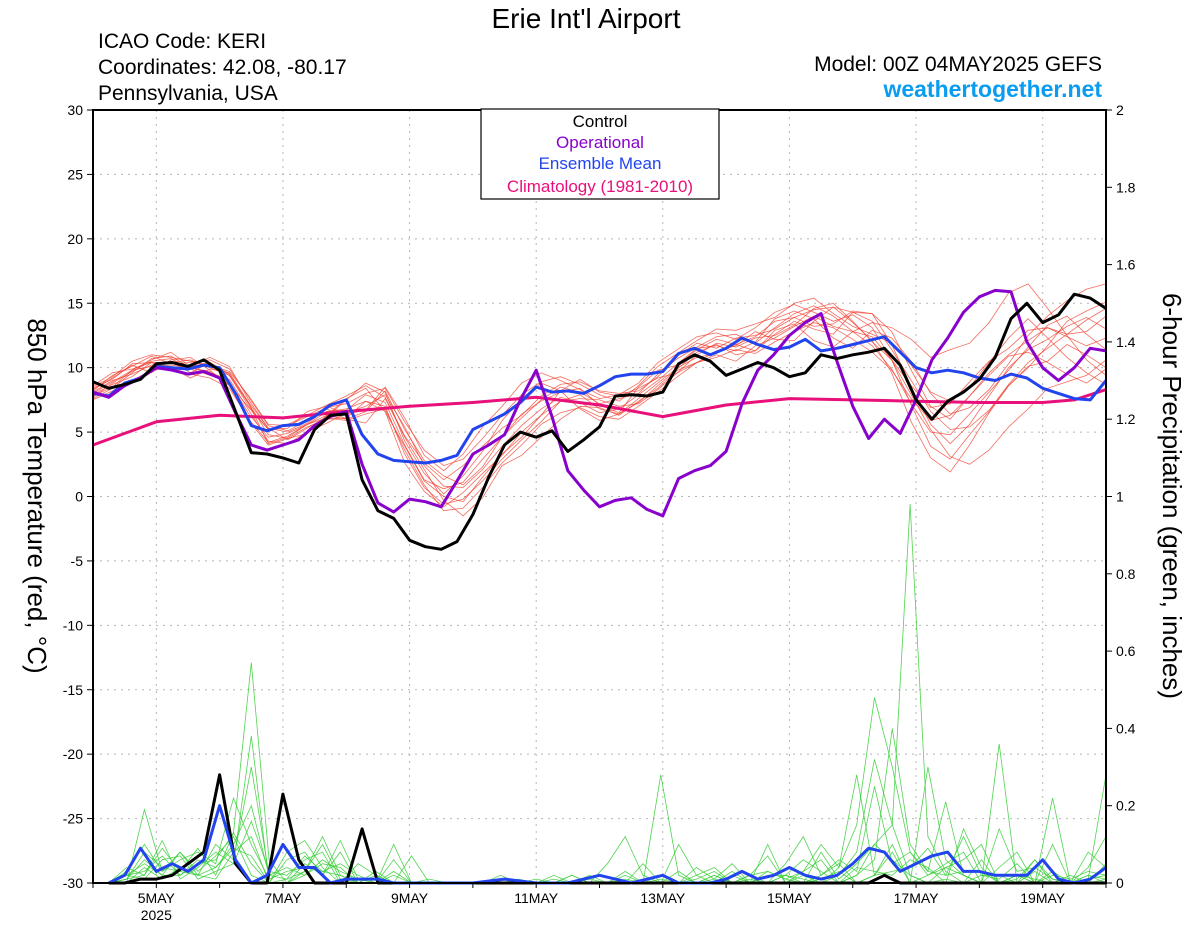 Image resolution: width=1200 pixels, height=927 pixels. Describe the element at coordinates (73, 754) in the screenshot. I see `y-tick-label: -20` at that location.